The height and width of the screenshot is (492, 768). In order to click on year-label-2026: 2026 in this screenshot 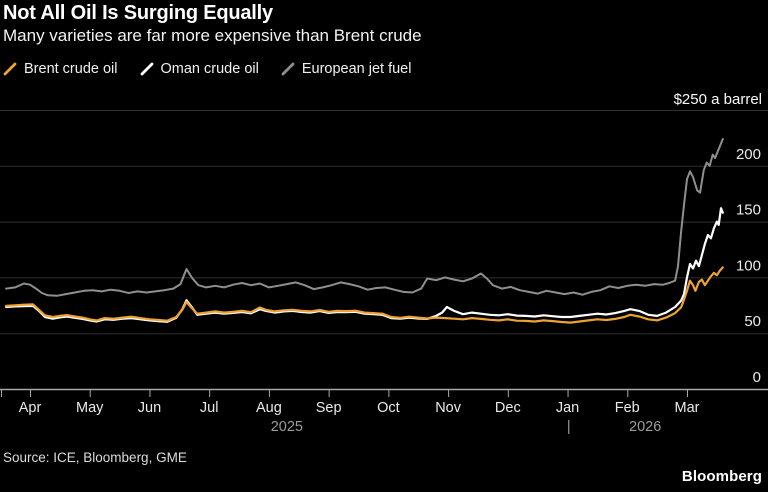, I will do `click(645, 427)`.